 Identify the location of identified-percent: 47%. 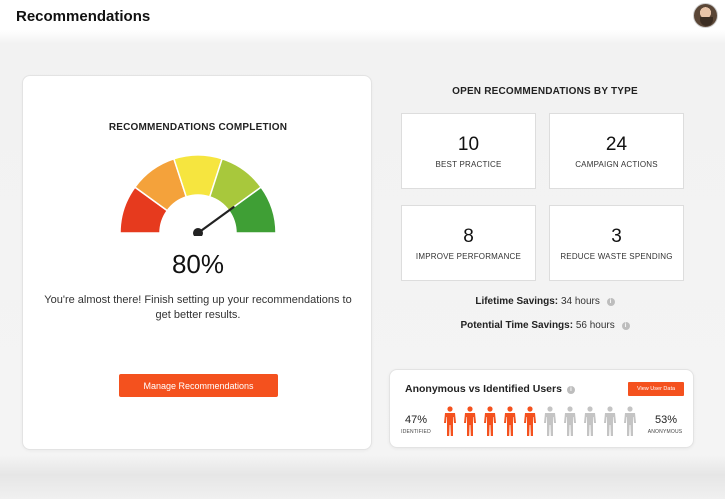
(416, 420).